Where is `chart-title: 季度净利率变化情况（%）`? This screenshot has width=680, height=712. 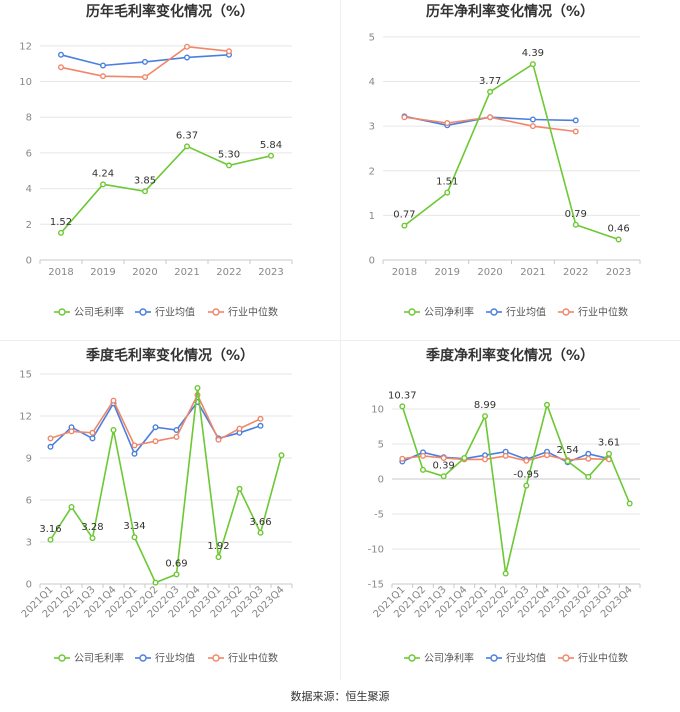 chart-title: 季度净利率变化情况（%） is located at coordinates (509, 355).